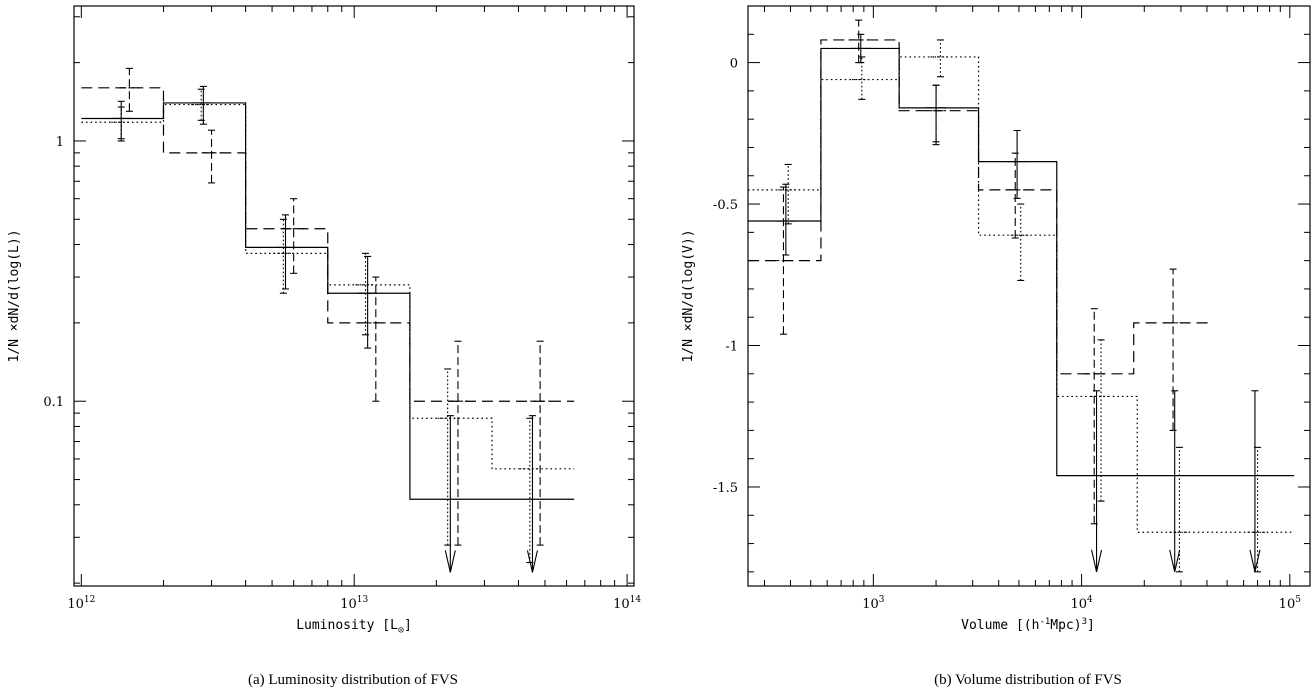 This screenshot has width=1312, height=691. I want to click on x-tick-label-a: 1014, so click(627, 603).